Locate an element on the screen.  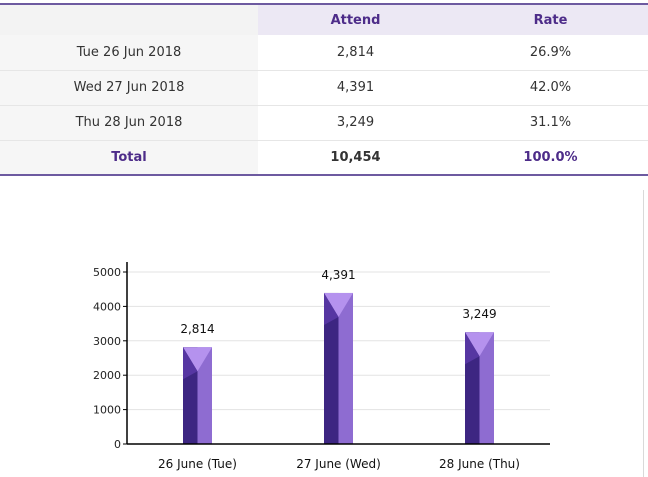
row-attend: 2,814 is located at coordinates (355, 53).